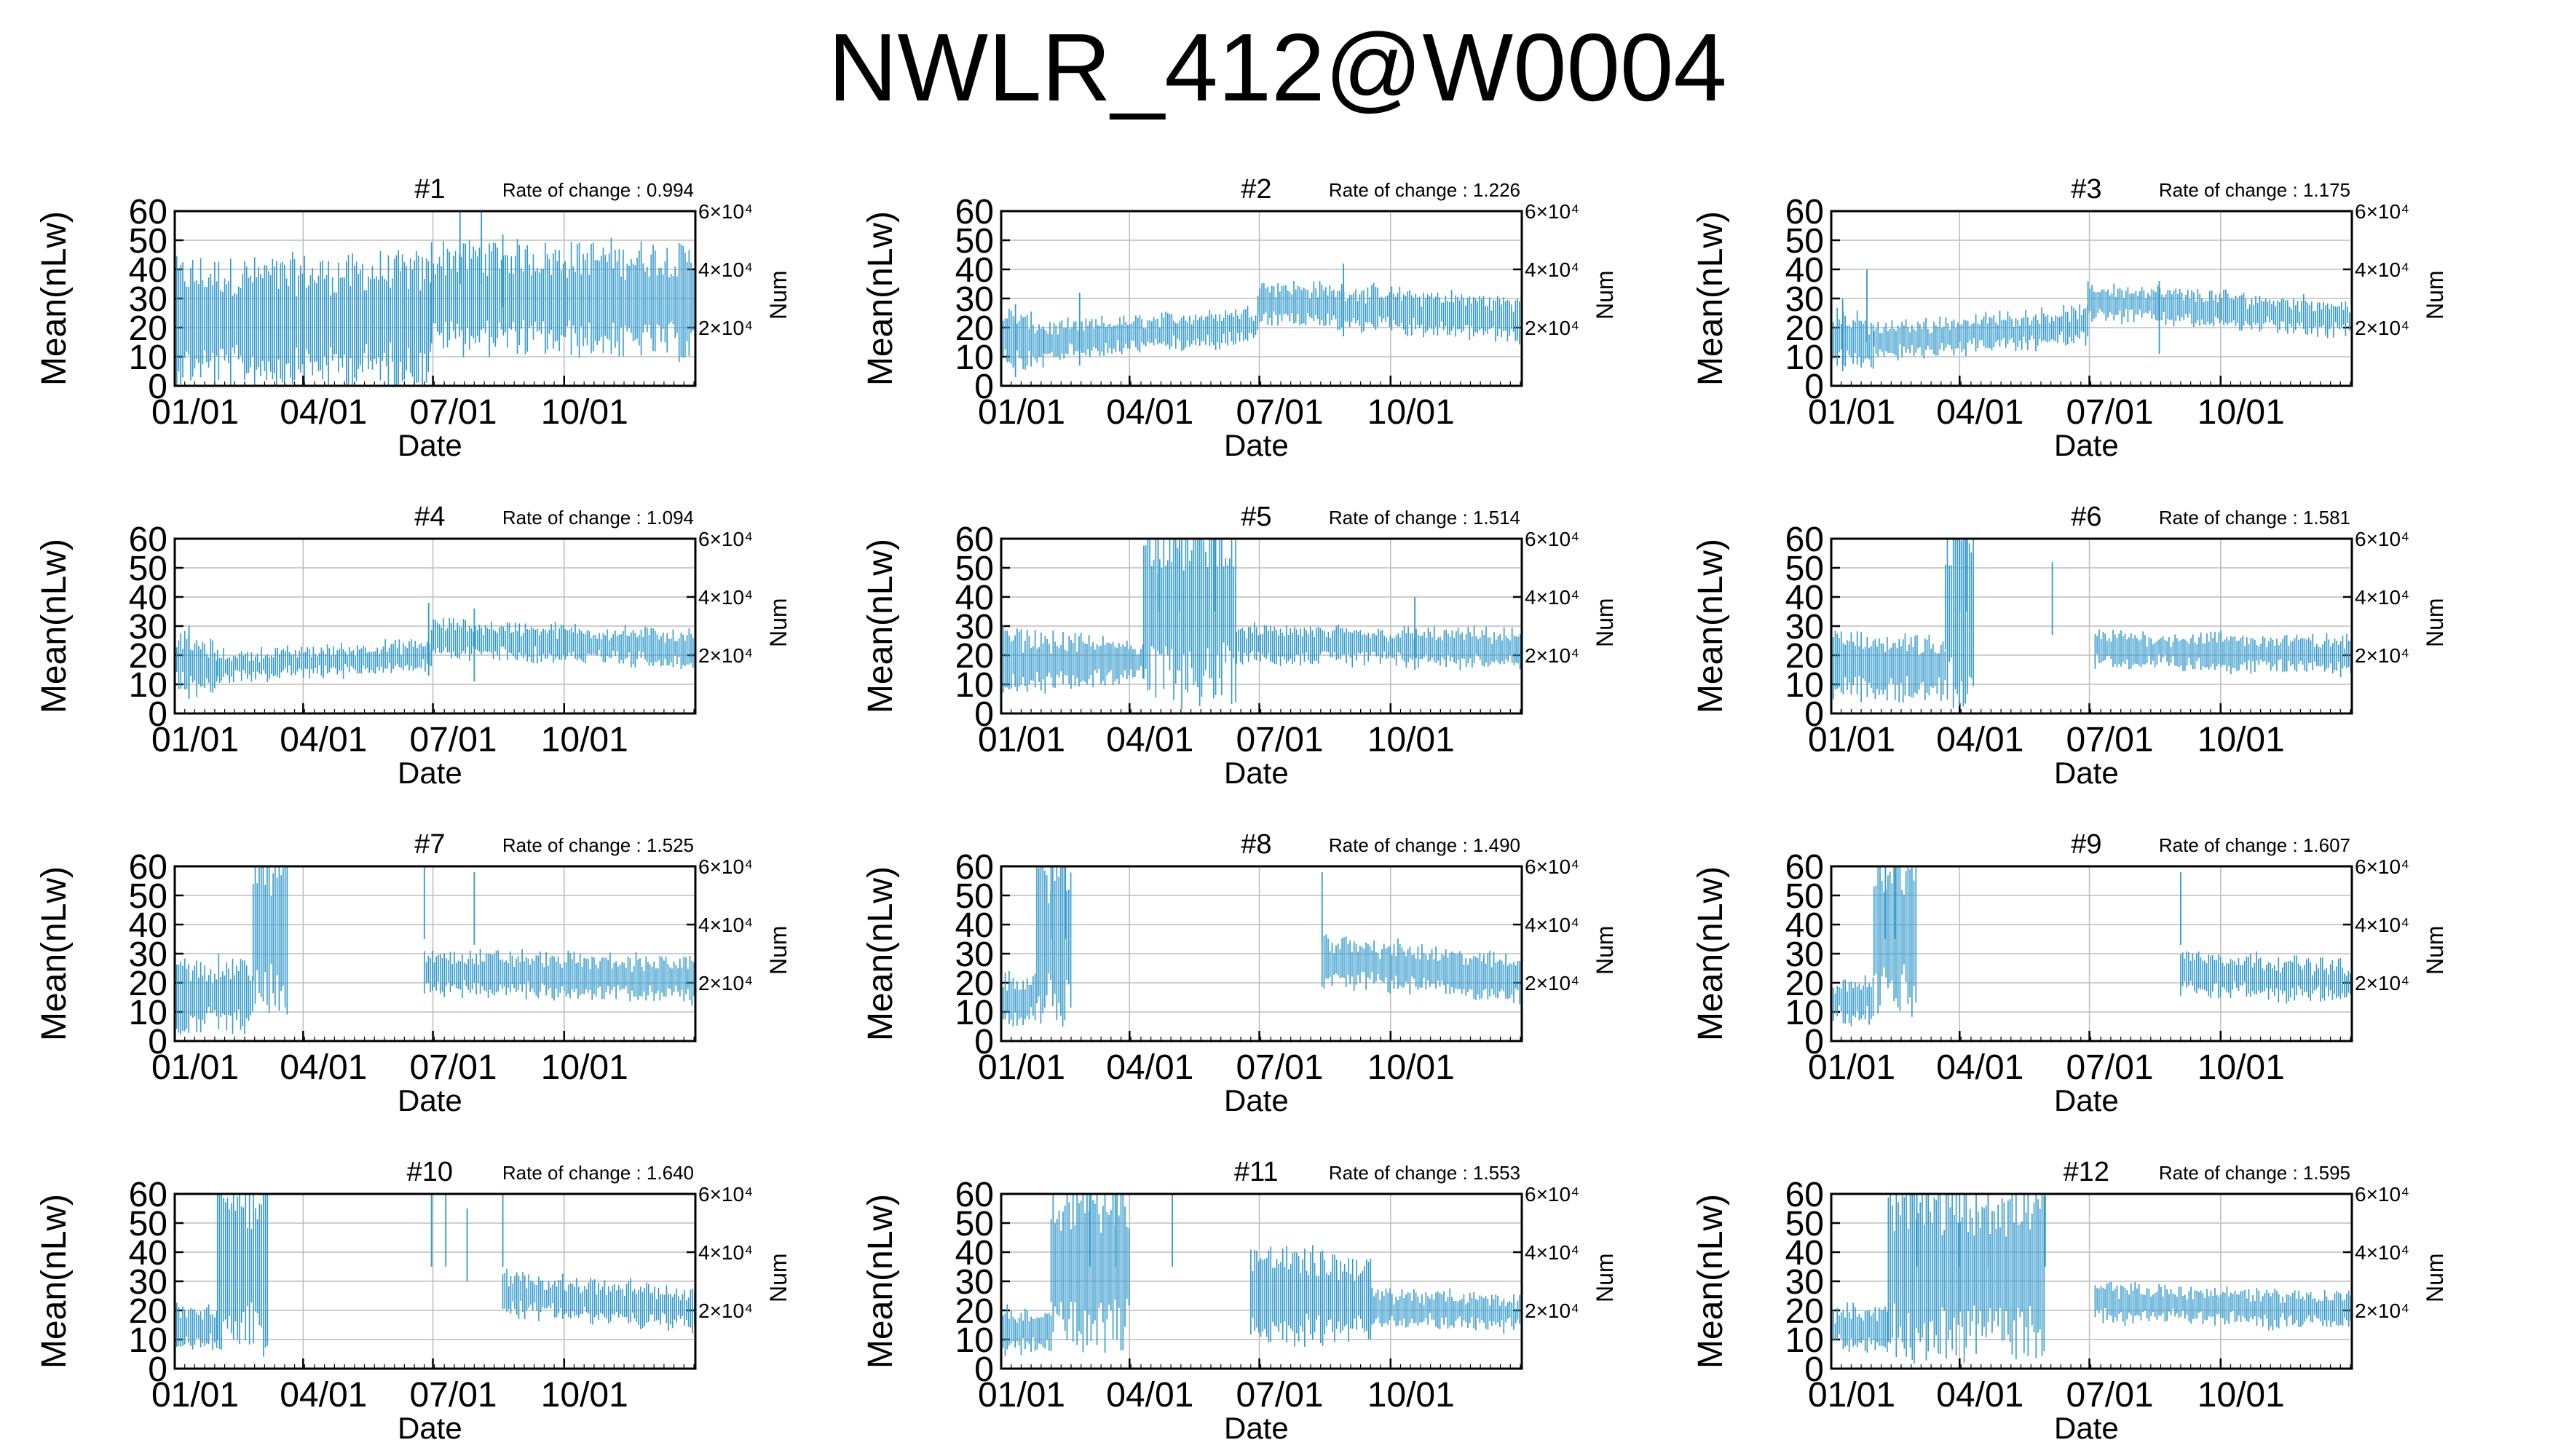  I want to click on rate-of-change-label: Rate of change : 1.640, so click(598, 1173).